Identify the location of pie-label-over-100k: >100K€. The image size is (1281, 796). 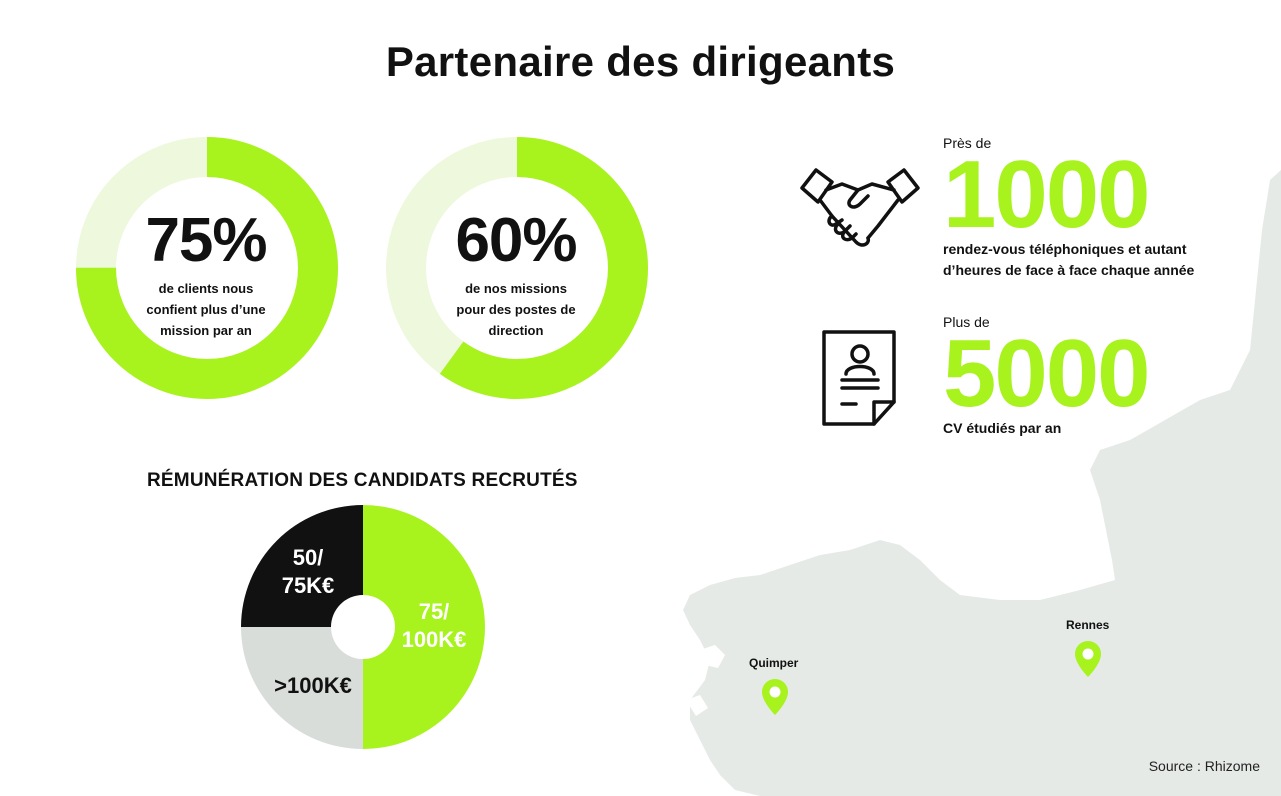
(313, 685).